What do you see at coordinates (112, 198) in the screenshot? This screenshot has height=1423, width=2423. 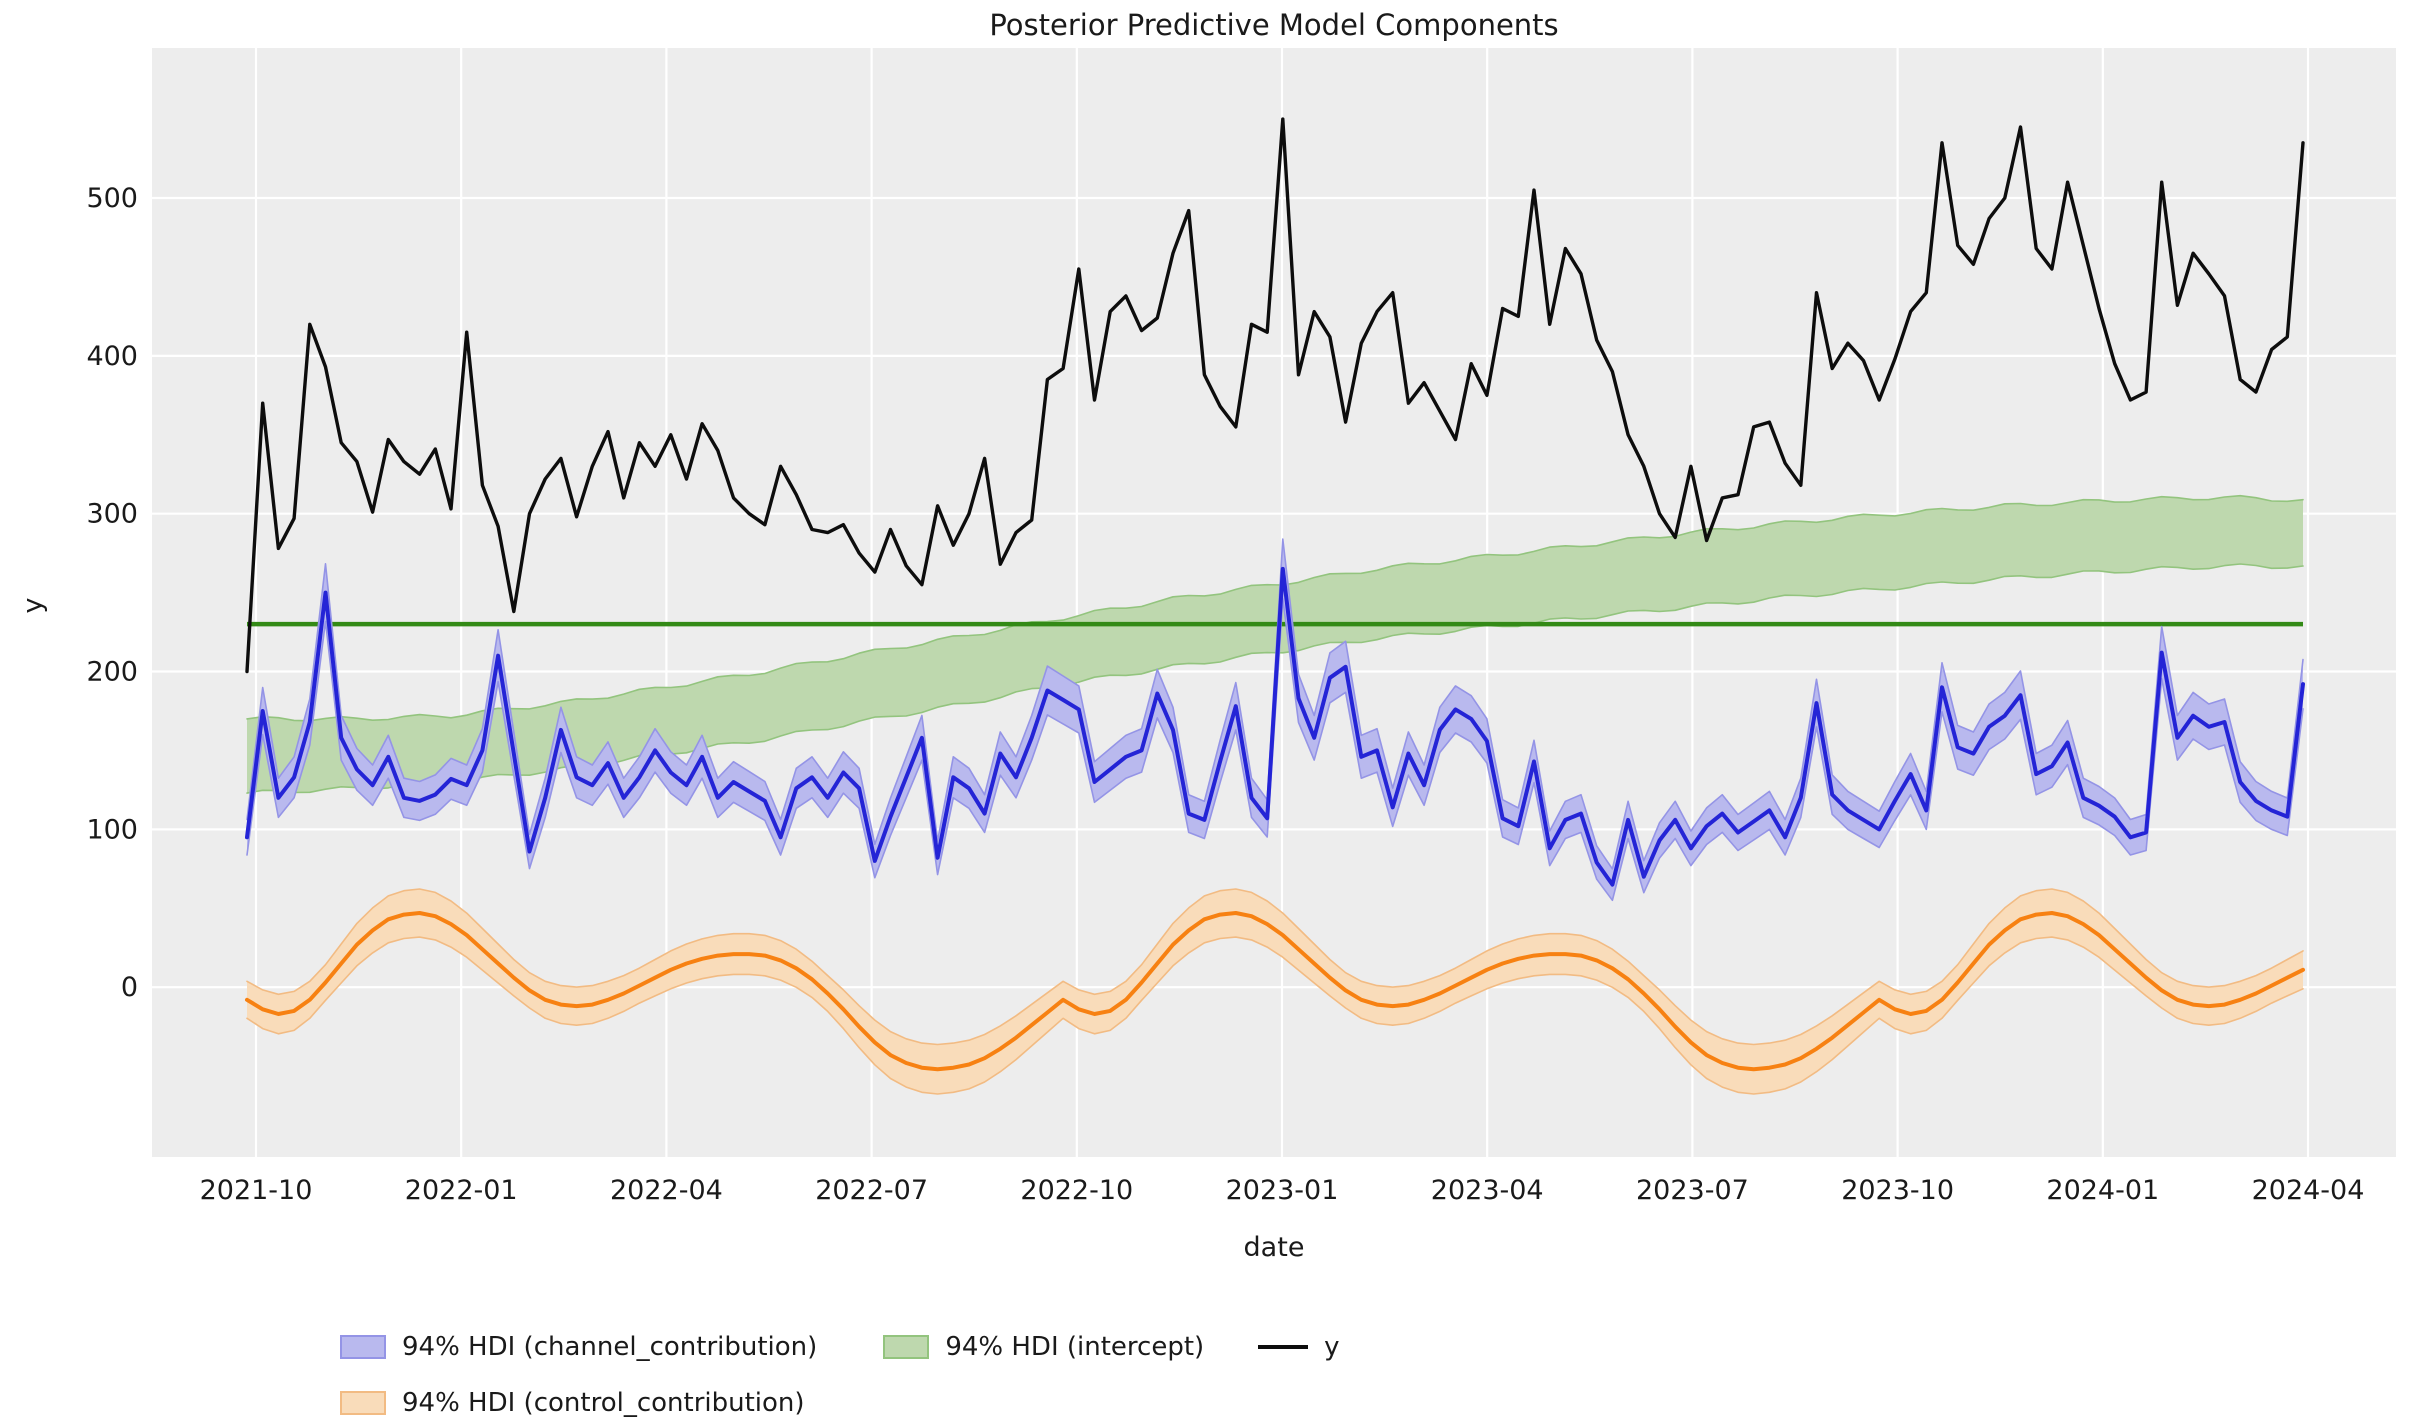 I see `y-tick-label: 500` at bounding box center [112, 198].